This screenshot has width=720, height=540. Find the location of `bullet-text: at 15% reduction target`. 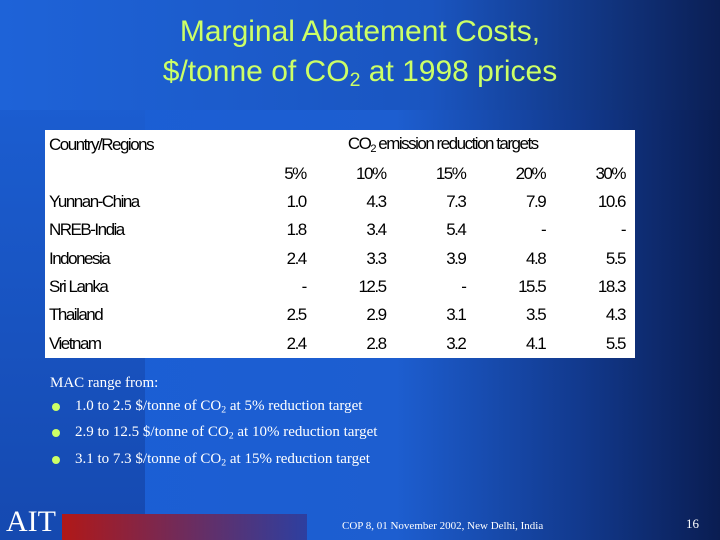

bullet-text: at 15% reduction target is located at coordinates (298, 458).